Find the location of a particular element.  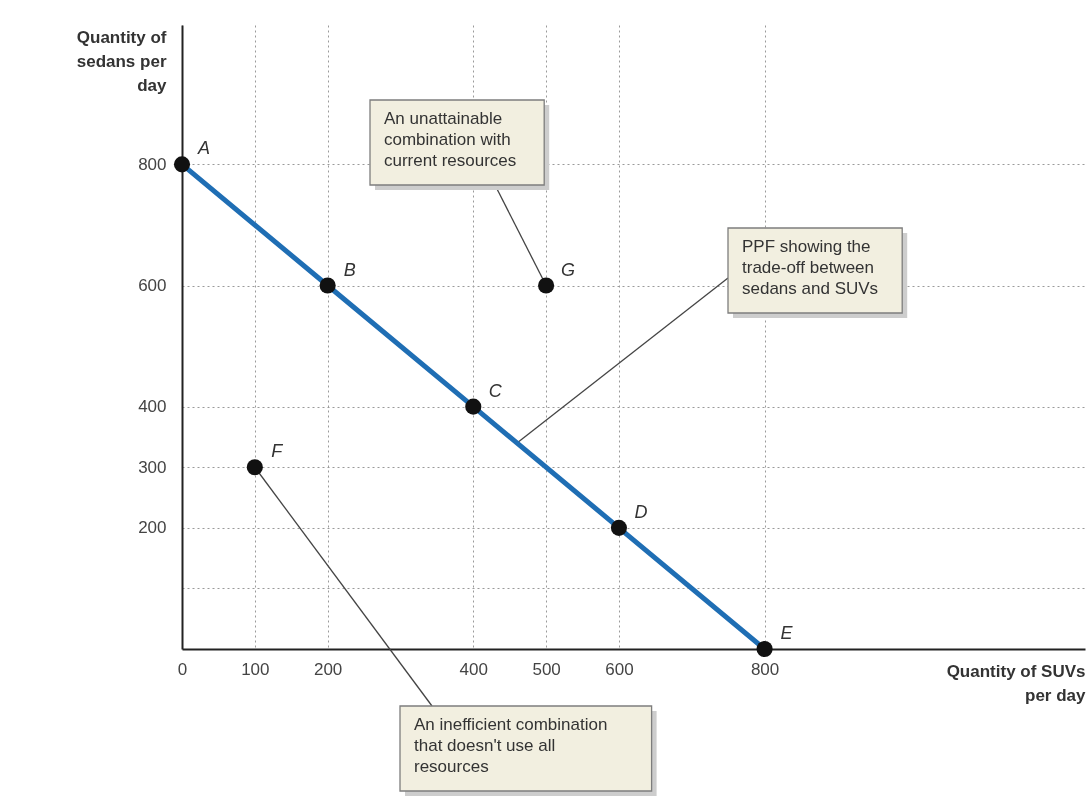

annotation: E is located at coordinates (787, 633).